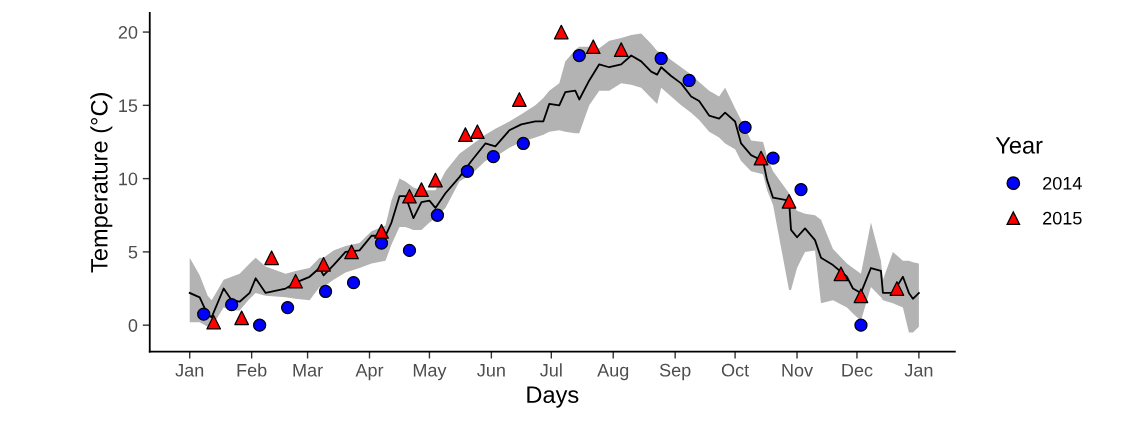  What do you see at coordinates (252, 370) in the screenshot?
I see `x-tick-label: Feb` at bounding box center [252, 370].